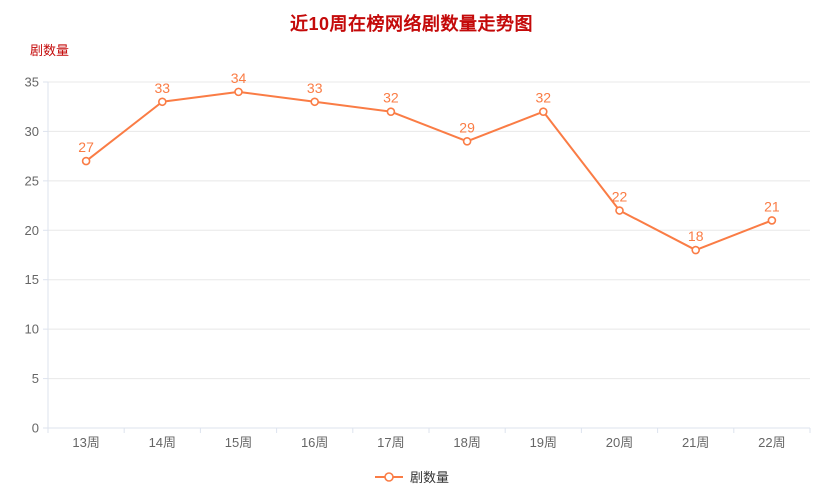 Image resolution: width=823 pixels, height=500 pixels. Describe the element at coordinates (32, 82) in the screenshot. I see `svg-text: 35` at that location.